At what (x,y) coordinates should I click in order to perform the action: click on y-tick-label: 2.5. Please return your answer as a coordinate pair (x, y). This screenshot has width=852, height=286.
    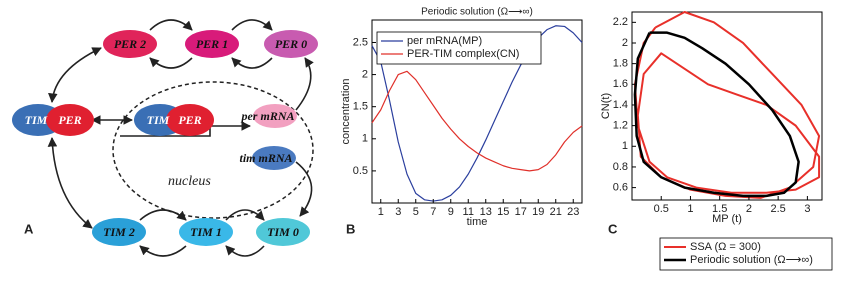
    Looking at the image, I should click on (360, 42).